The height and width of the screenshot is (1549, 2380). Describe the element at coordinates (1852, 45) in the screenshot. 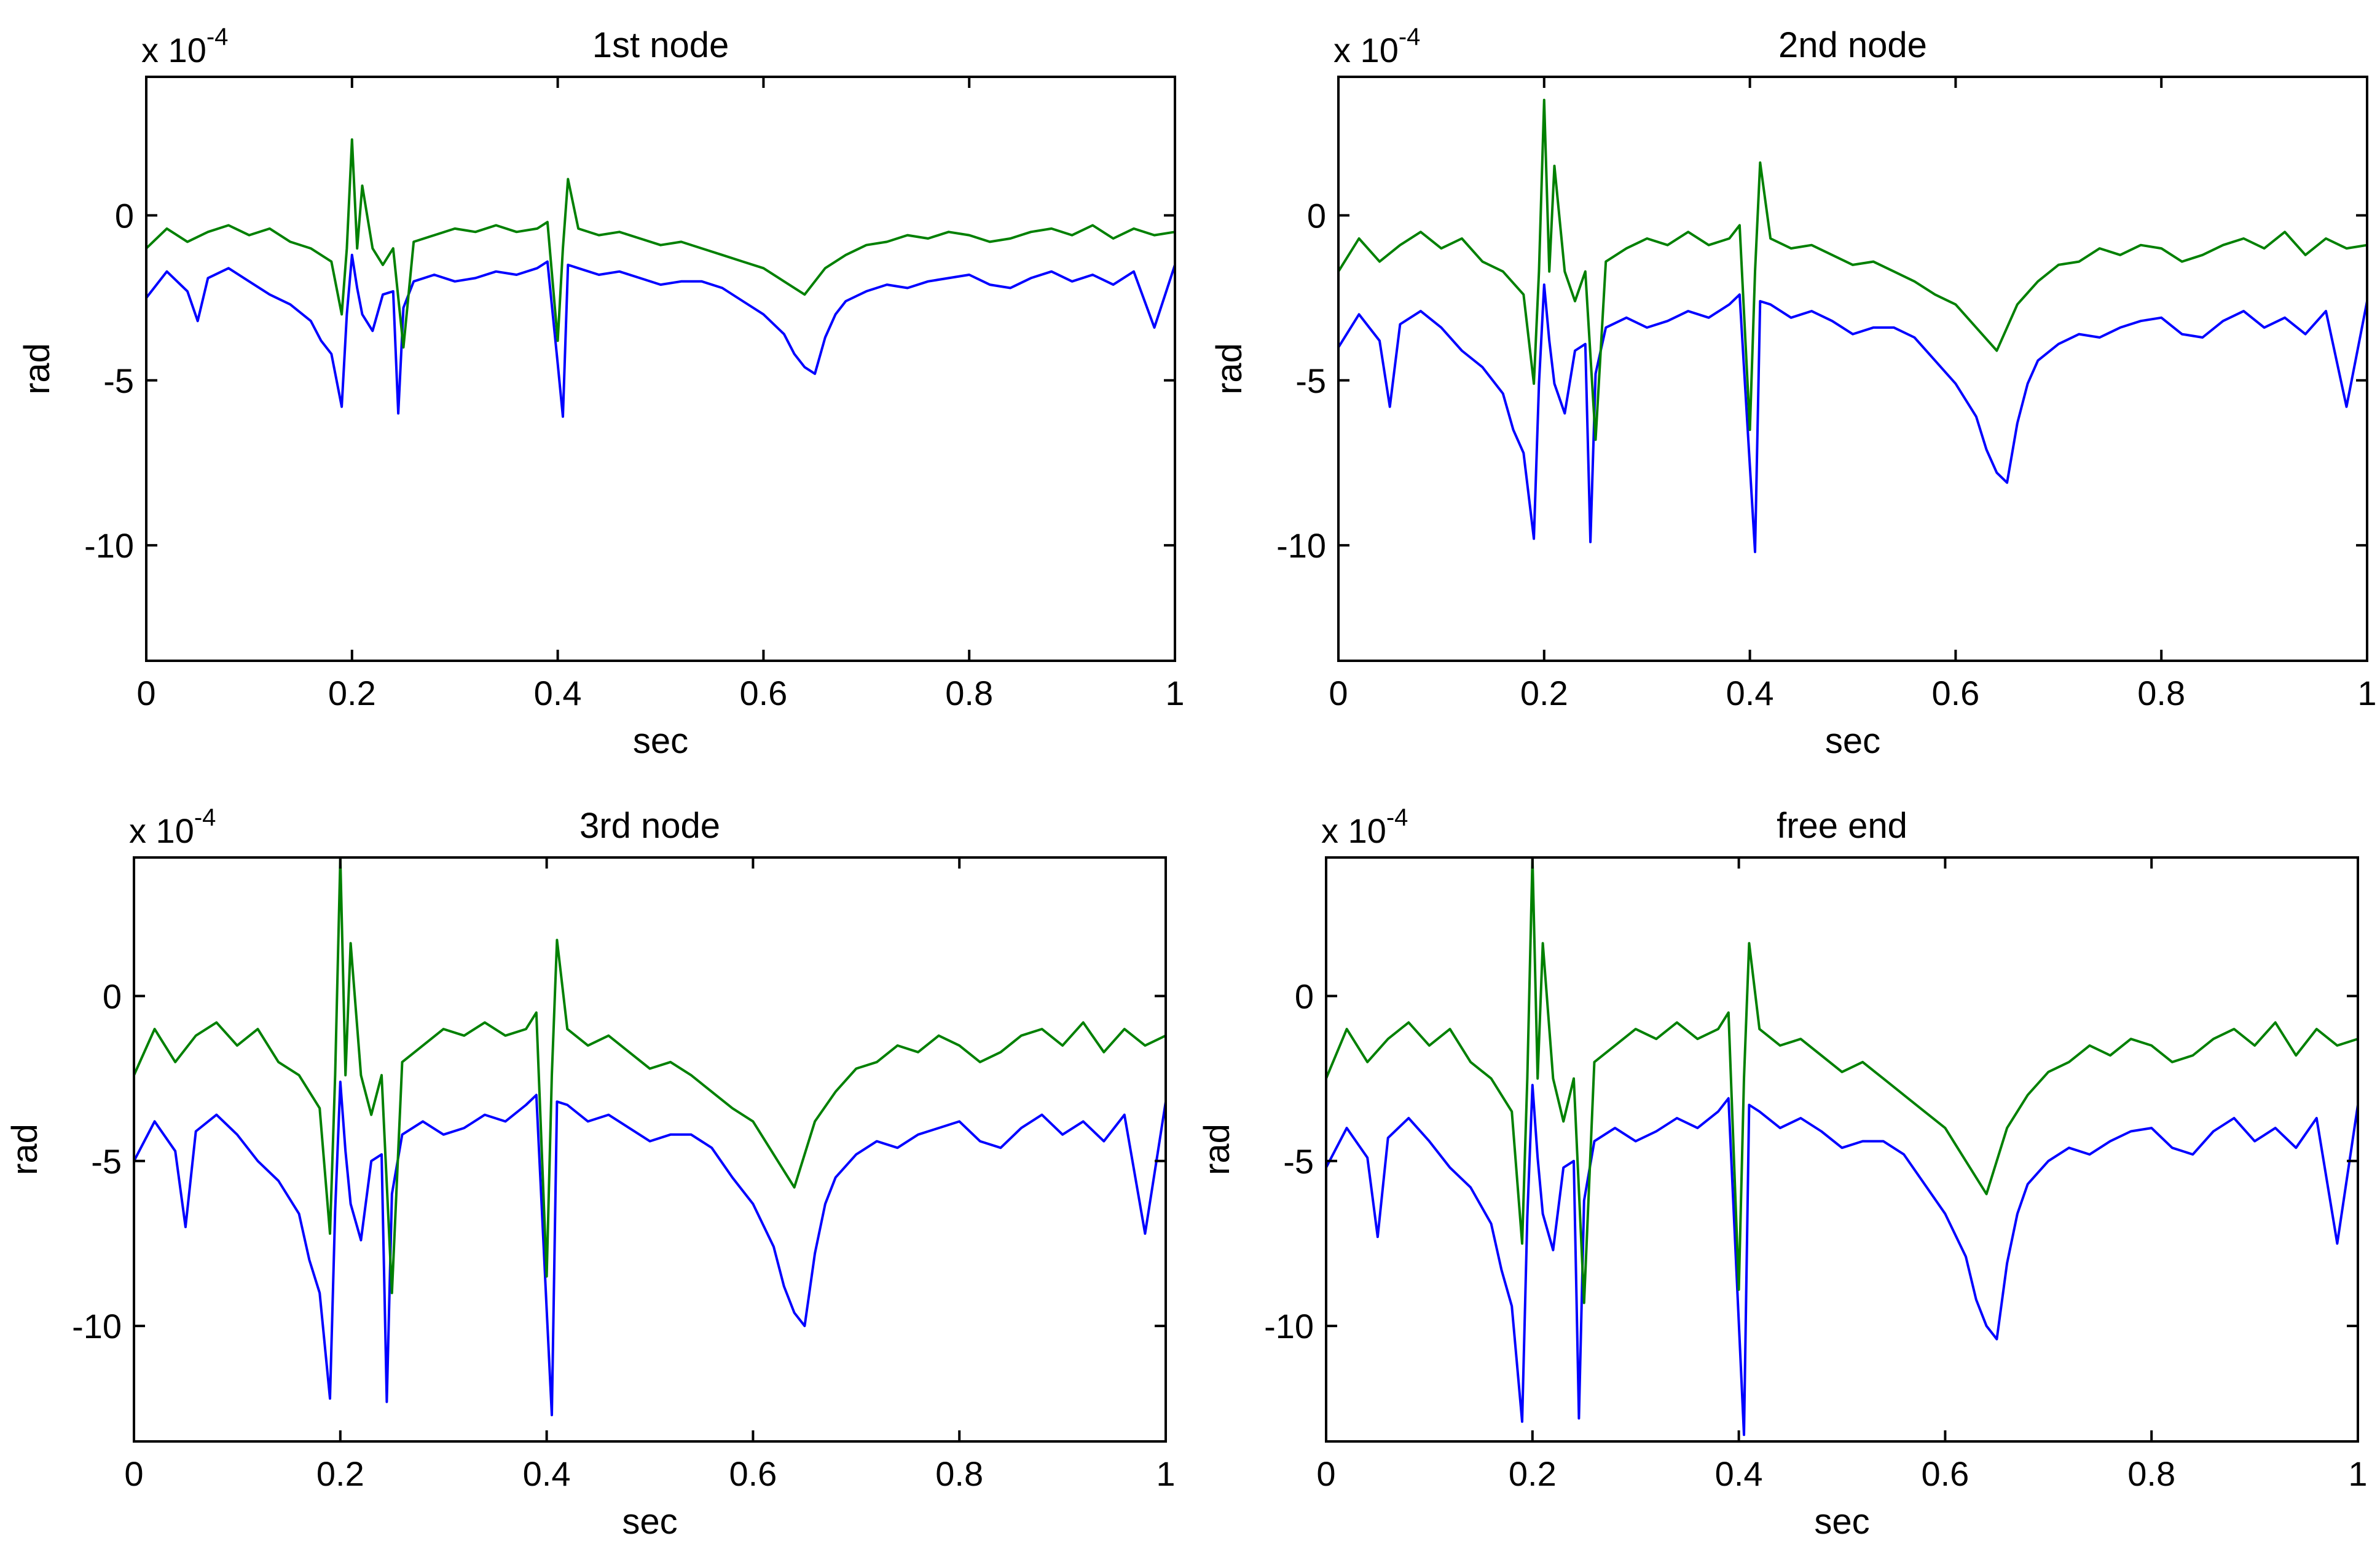

I see `chart-title: 2nd node` at that location.